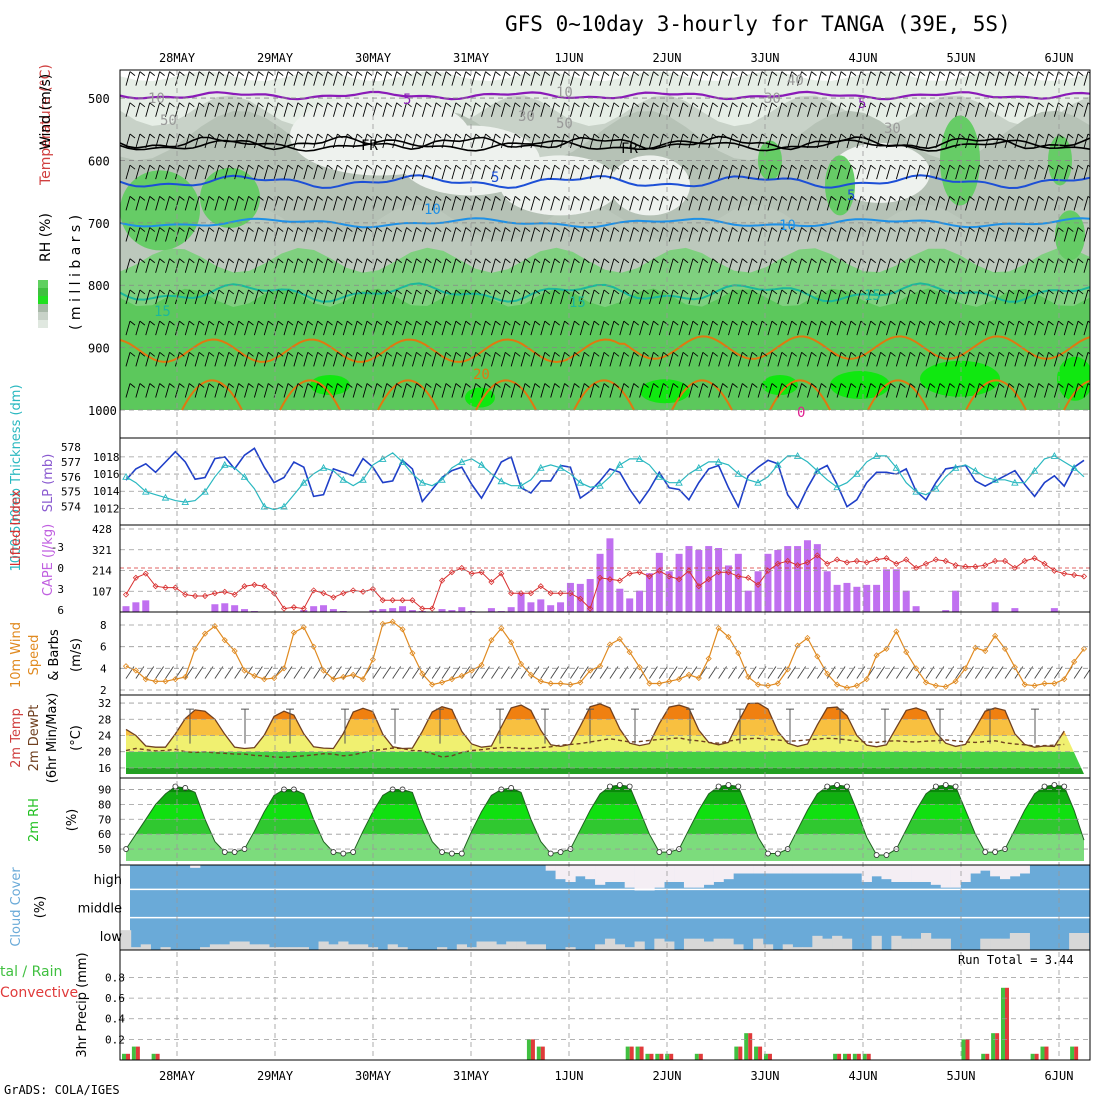 The image size is (1100, 1100). I want to click on precip-total-bar, so click(864, 1056).